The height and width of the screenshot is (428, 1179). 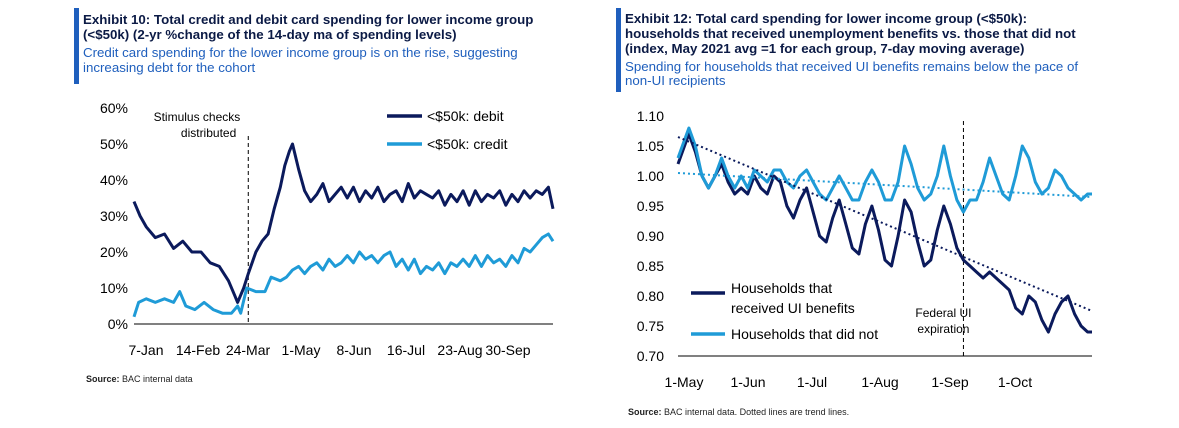 What do you see at coordinates (157, 379) in the screenshot?
I see `exhibit-10-source-text: BAC internal data` at bounding box center [157, 379].